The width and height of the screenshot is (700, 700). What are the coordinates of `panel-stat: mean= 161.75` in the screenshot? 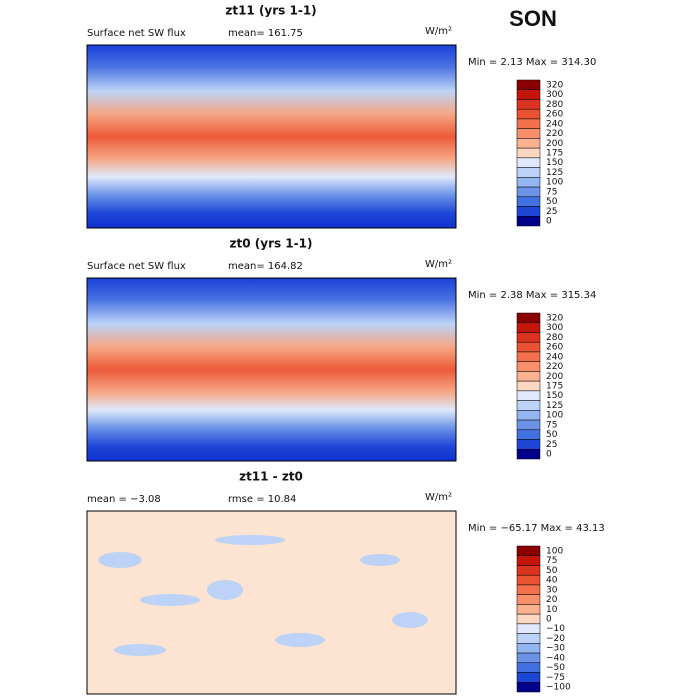 It's located at (265, 33).